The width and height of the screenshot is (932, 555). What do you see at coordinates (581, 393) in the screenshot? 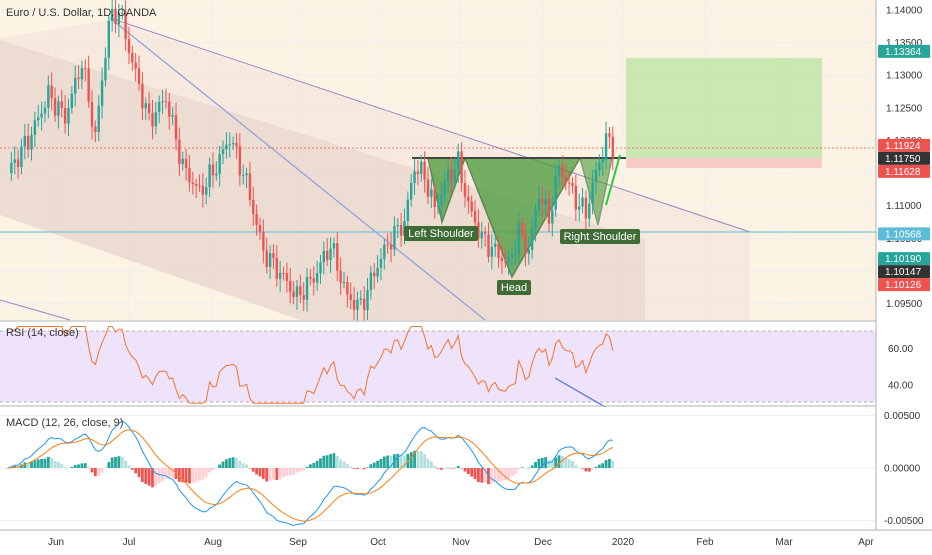
I see `rsi-divergence-line` at bounding box center [581, 393].